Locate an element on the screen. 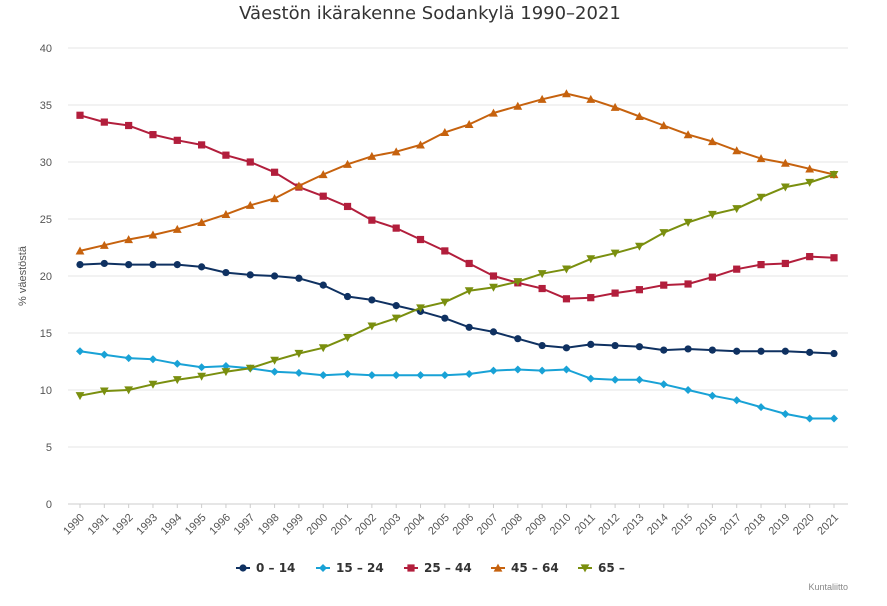 The width and height of the screenshot is (887, 606). x-tick-label: 2009 is located at coordinates (536, 525).